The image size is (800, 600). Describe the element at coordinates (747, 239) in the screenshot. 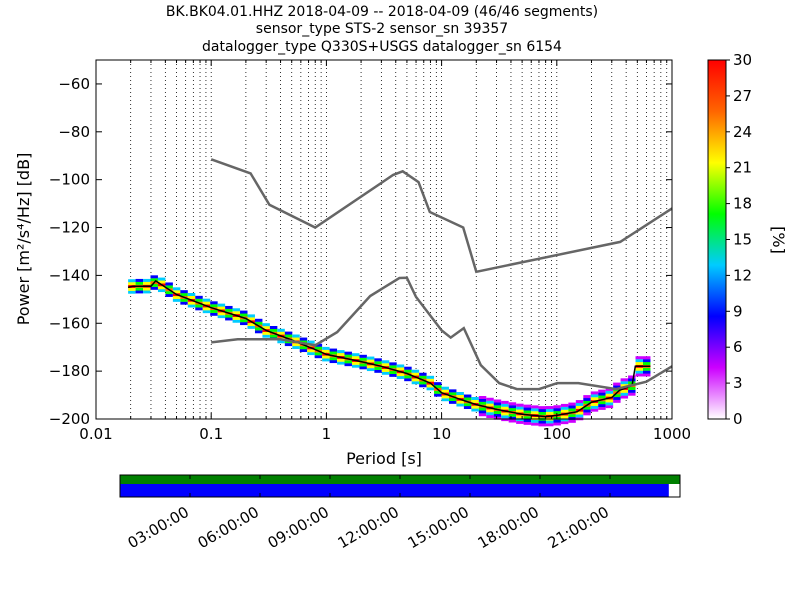

I see `colorbar: 0 3 6 9 12 15 18 21 24 27 30 [%]` at that location.